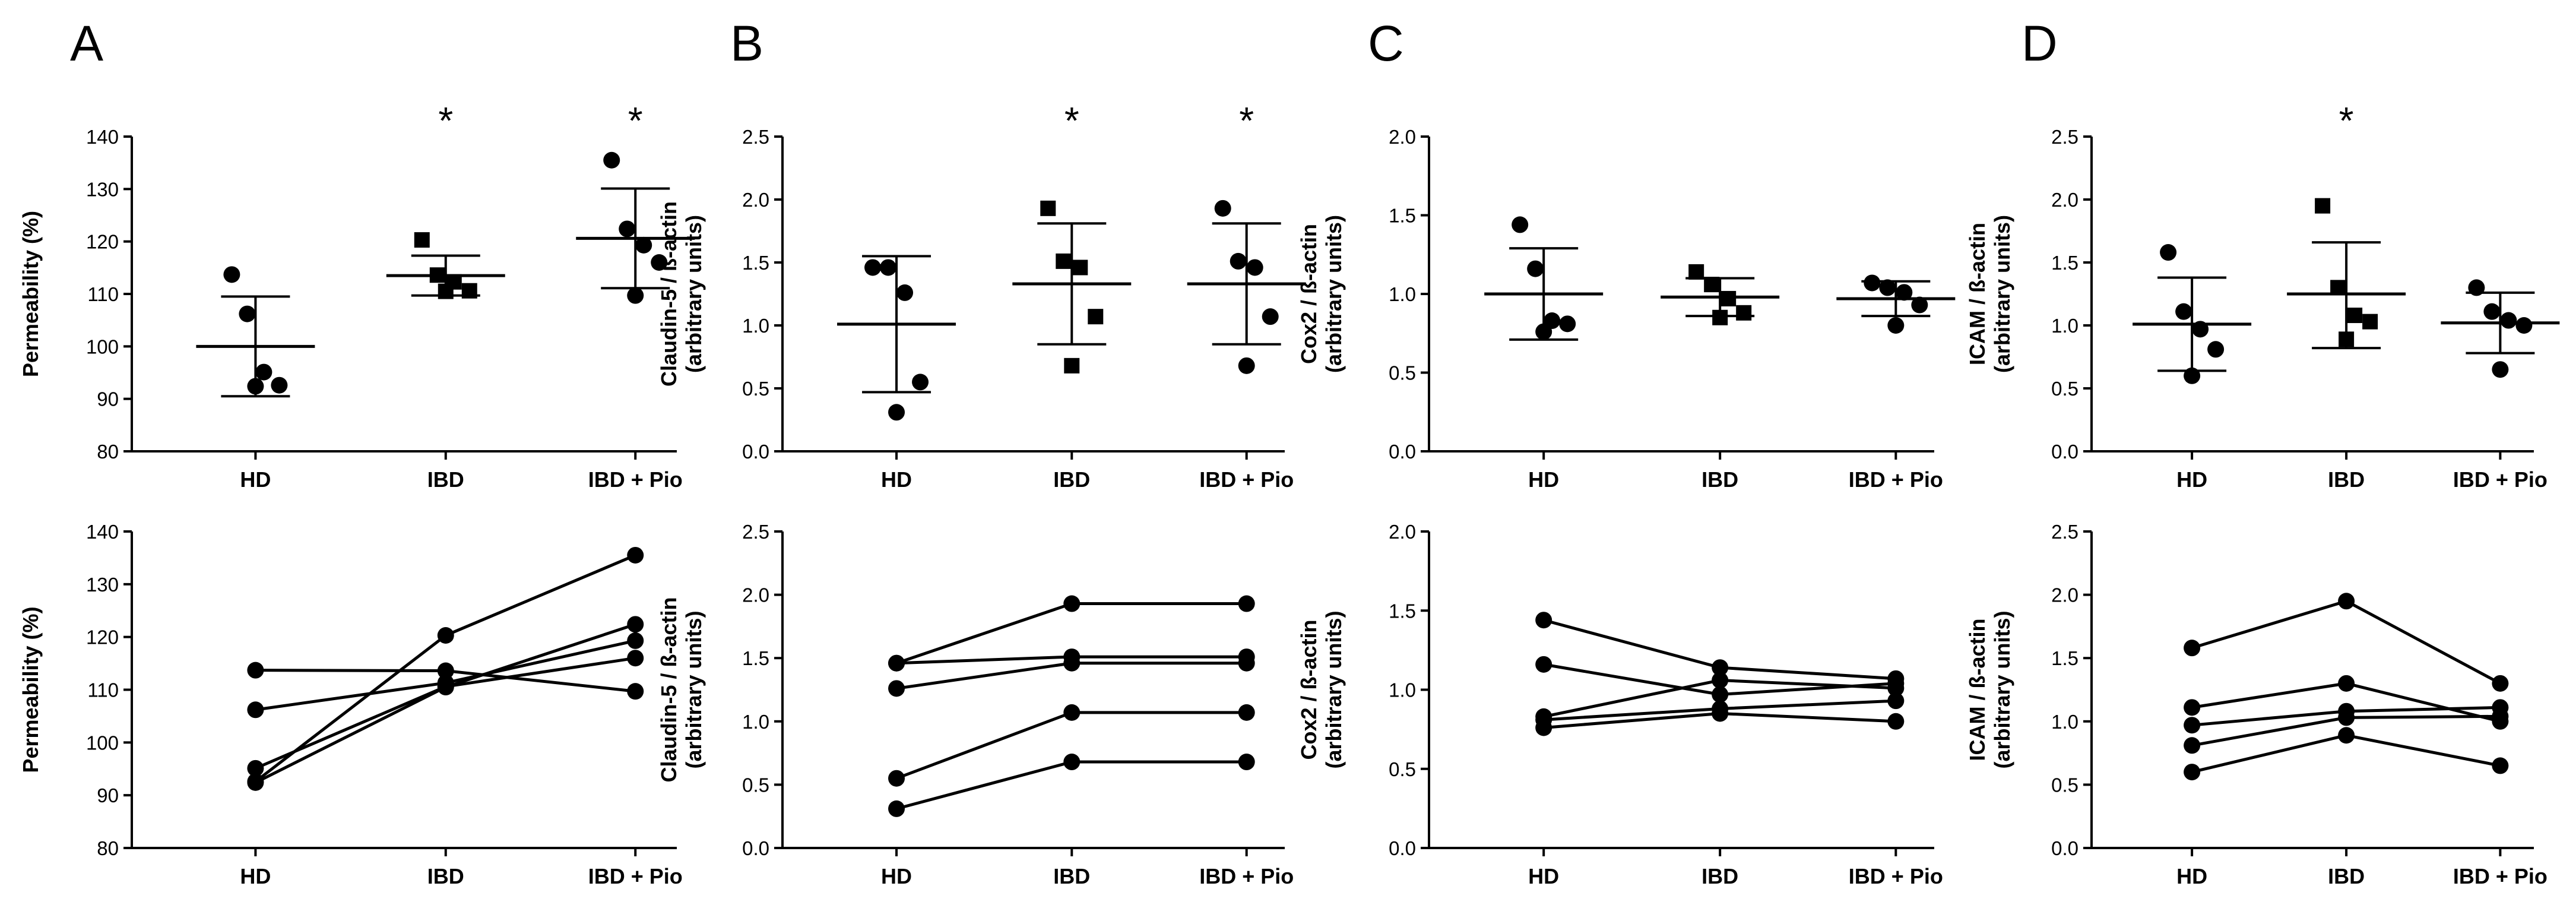 The image size is (2576, 905). Describe the element at coordinates (445, 120) in the screenshot. I see `significance-asterisk: *` at that location.